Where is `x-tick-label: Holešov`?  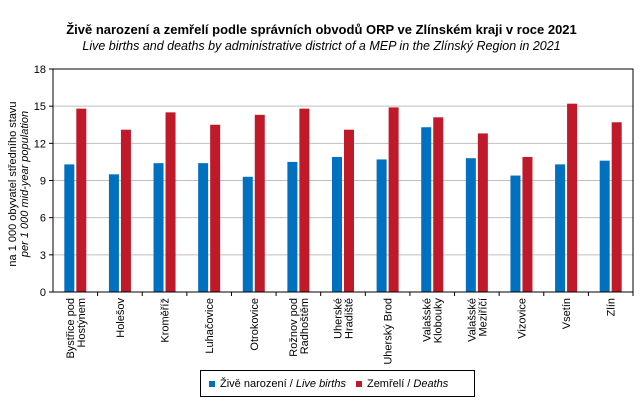
x-tick-label: Holešov is located at coordinates (121, 318).